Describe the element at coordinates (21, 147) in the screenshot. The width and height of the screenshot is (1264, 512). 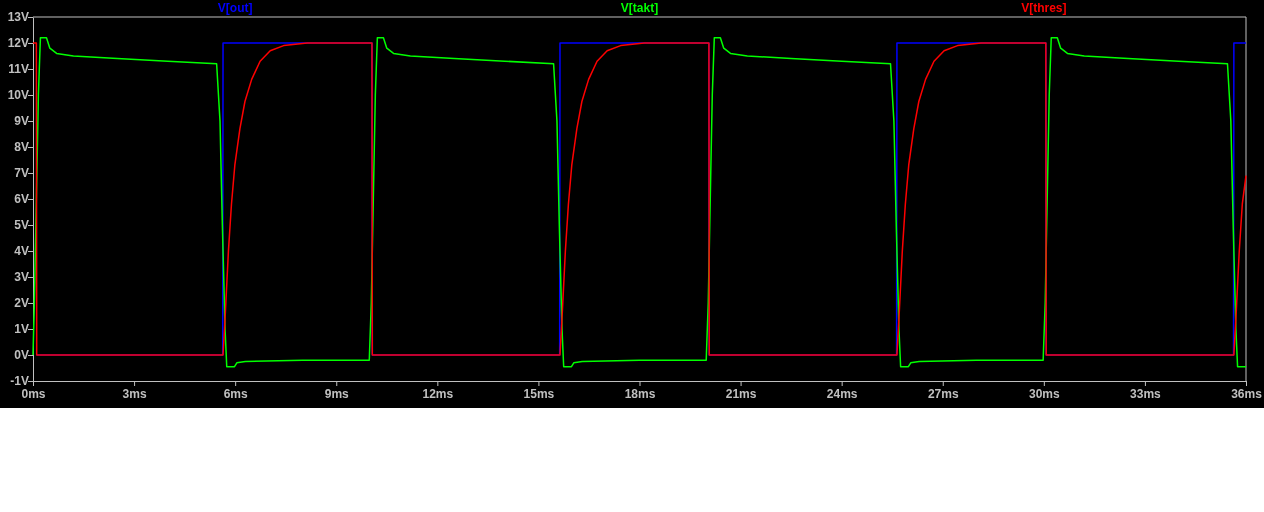
I see `y-tick-label: 8V` at that location.